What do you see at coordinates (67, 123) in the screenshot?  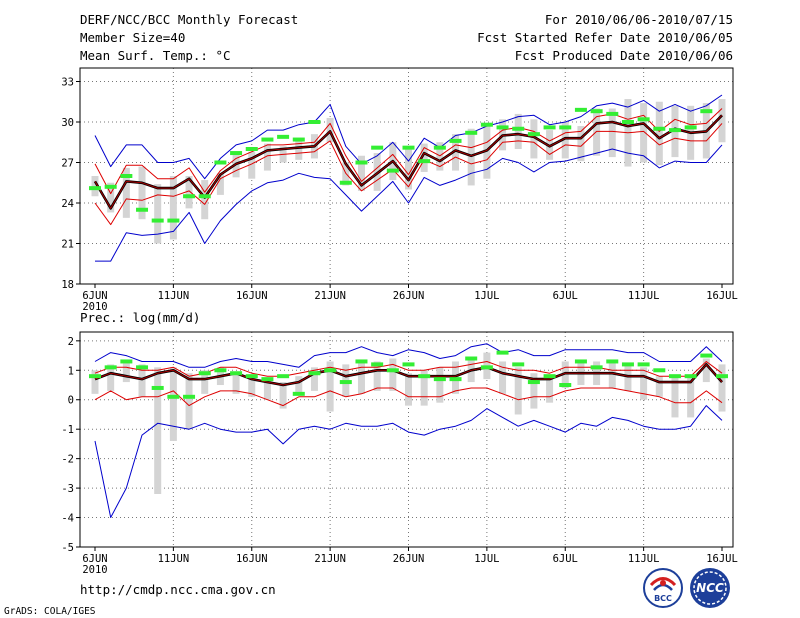 I see `y-tick-label: 30` at bounding box center [67, 123].